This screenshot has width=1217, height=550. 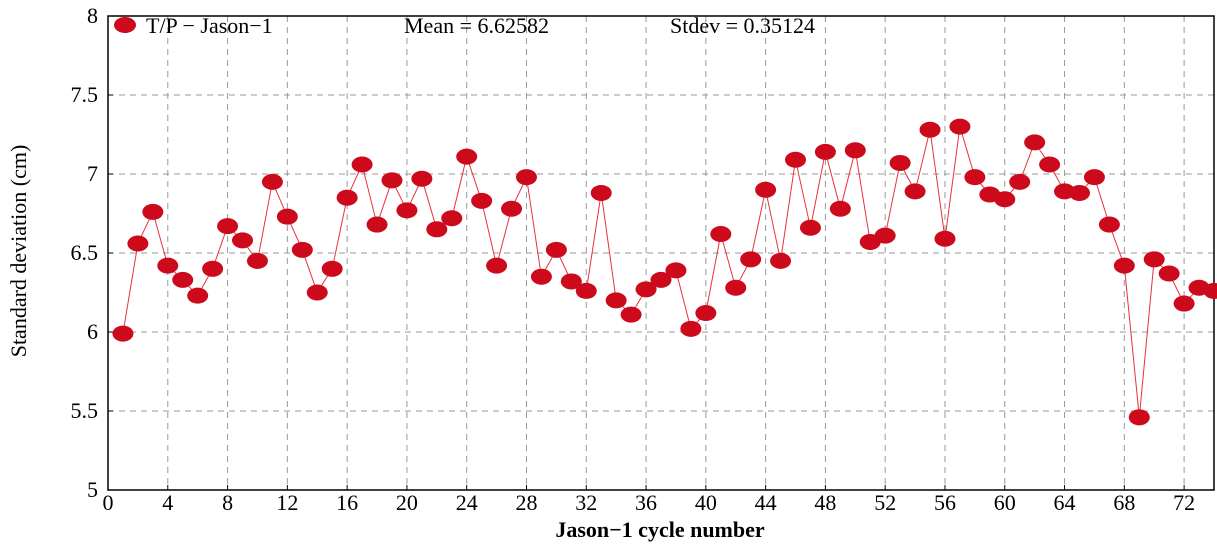 What do you see at coordinates (742, 25) in the screenshot?
I see `stdev-annotation: Stdev = 0.35124` at bounding box center [742, 25].